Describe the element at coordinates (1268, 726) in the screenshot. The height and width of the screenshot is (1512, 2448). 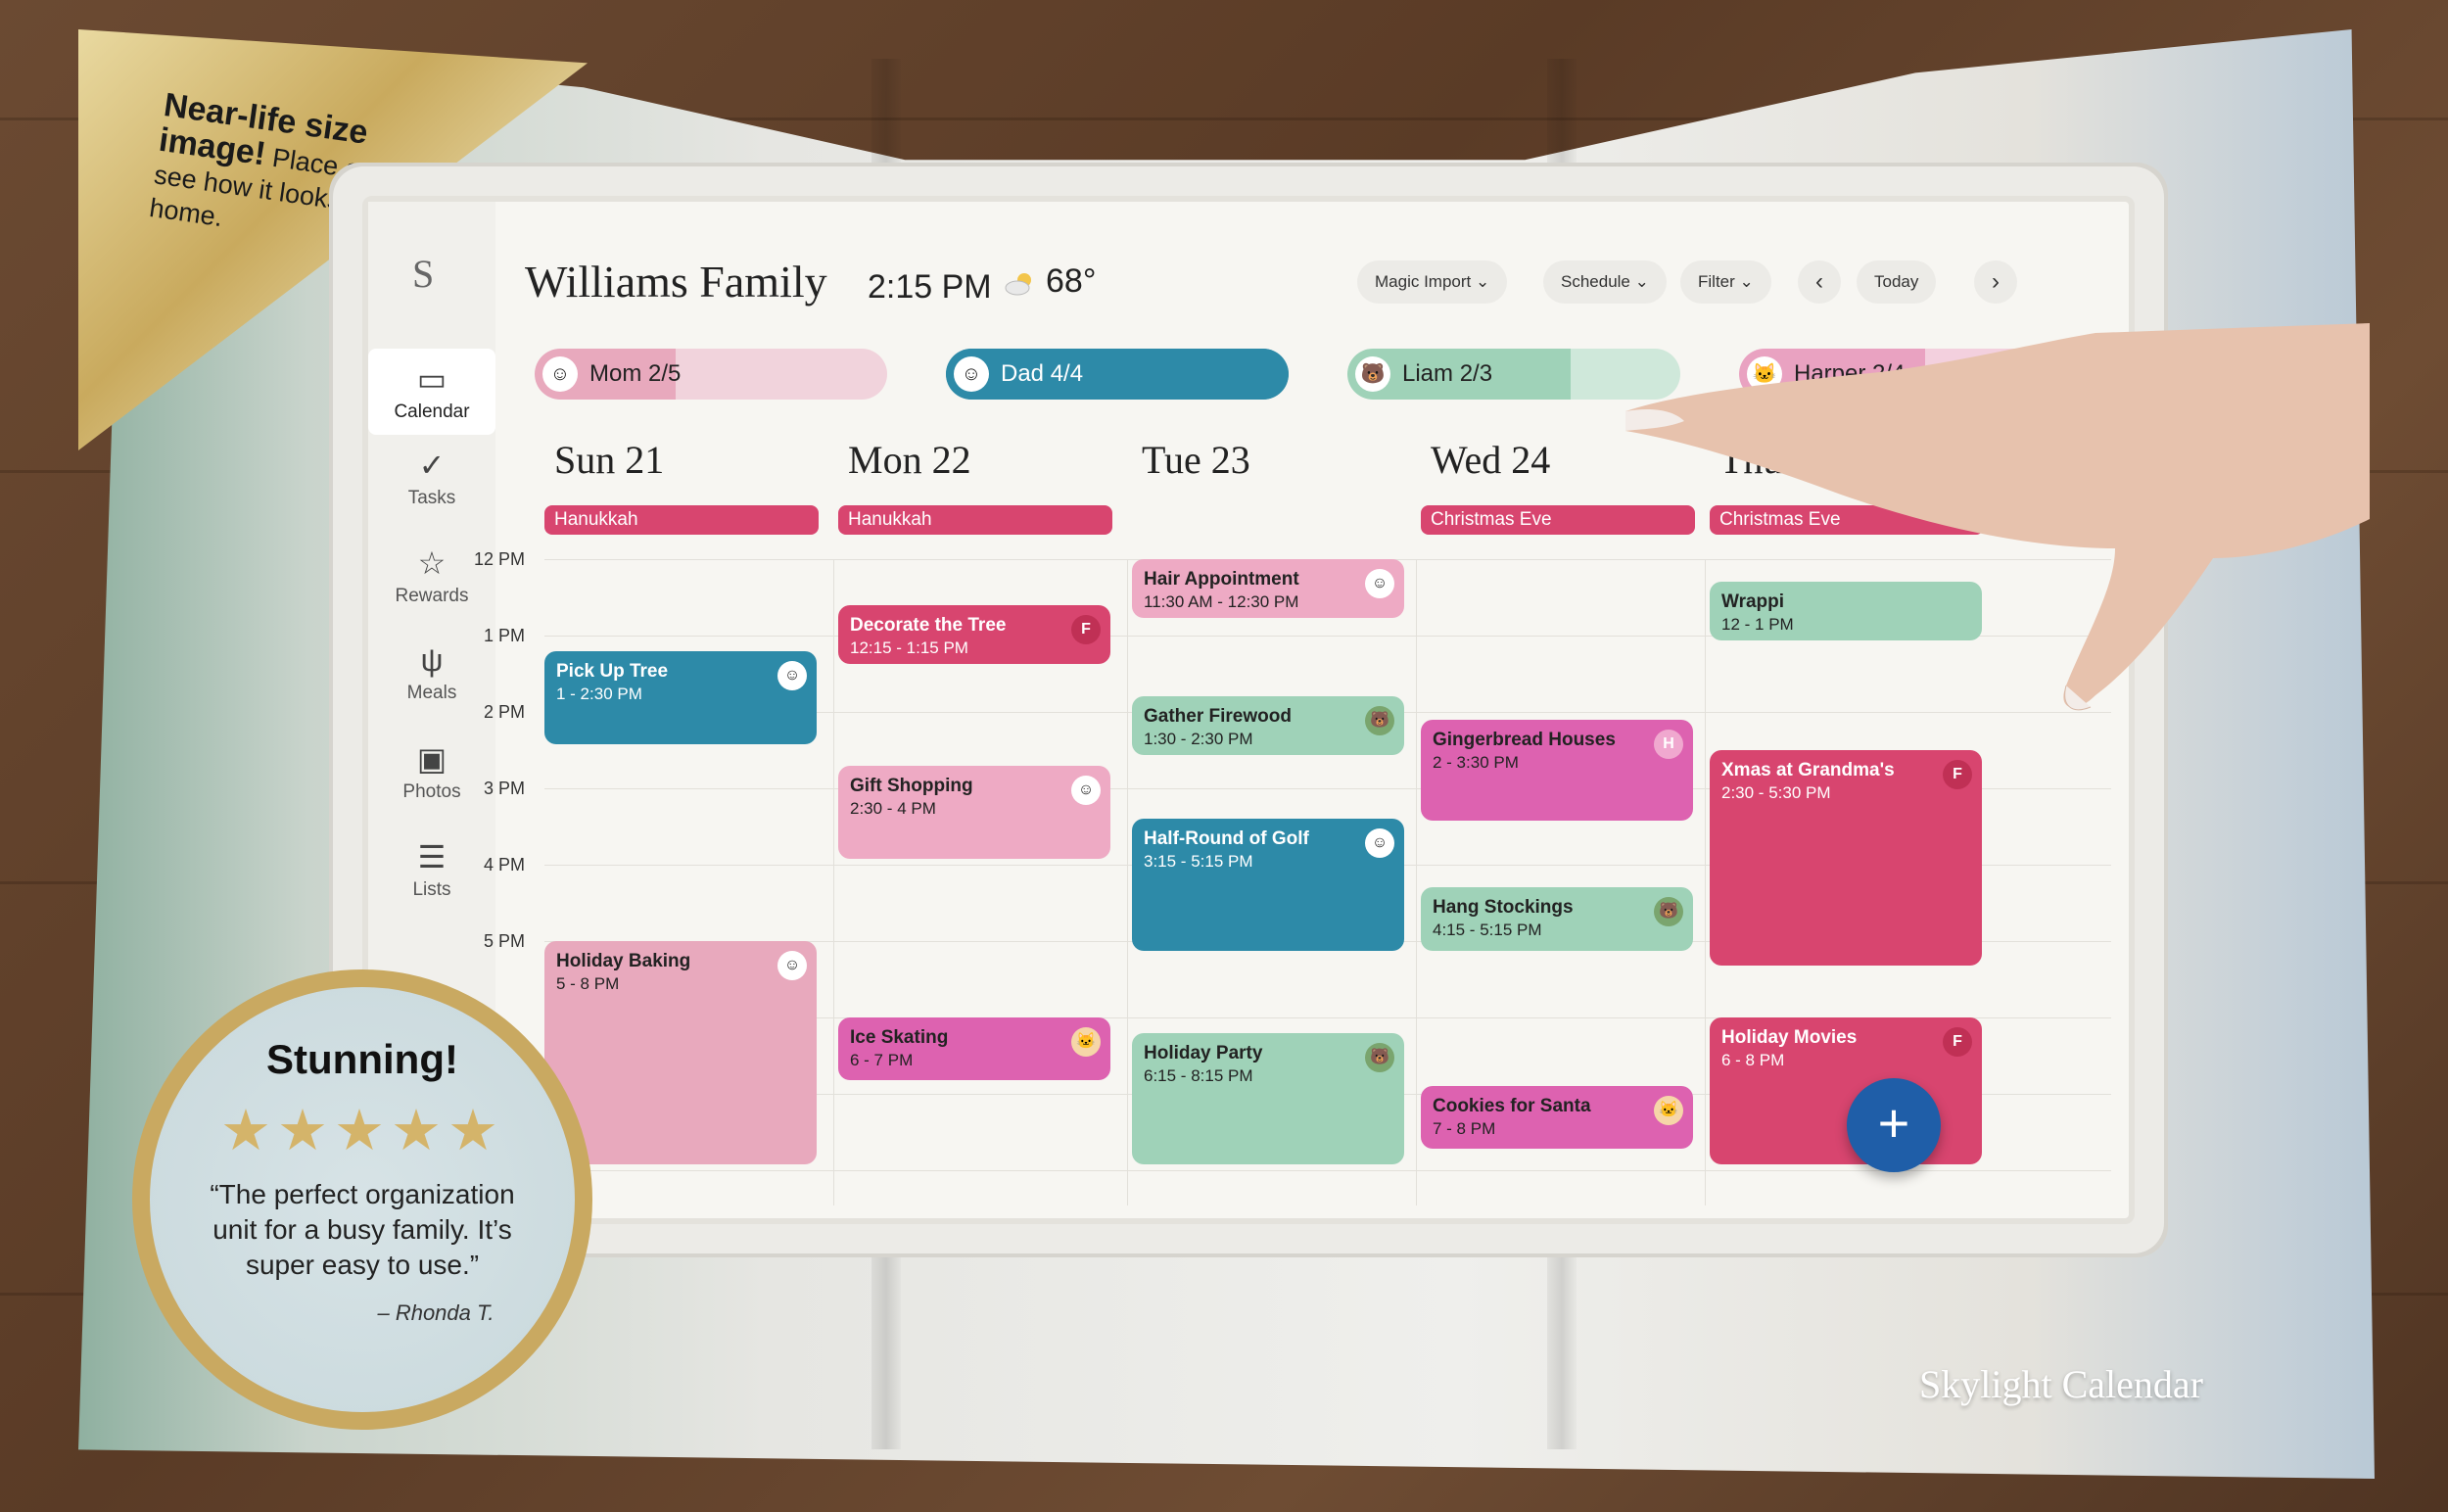
I see `calendar-event: Gather Firewood 1:30 - 2:30 PM 🐻` at that location.